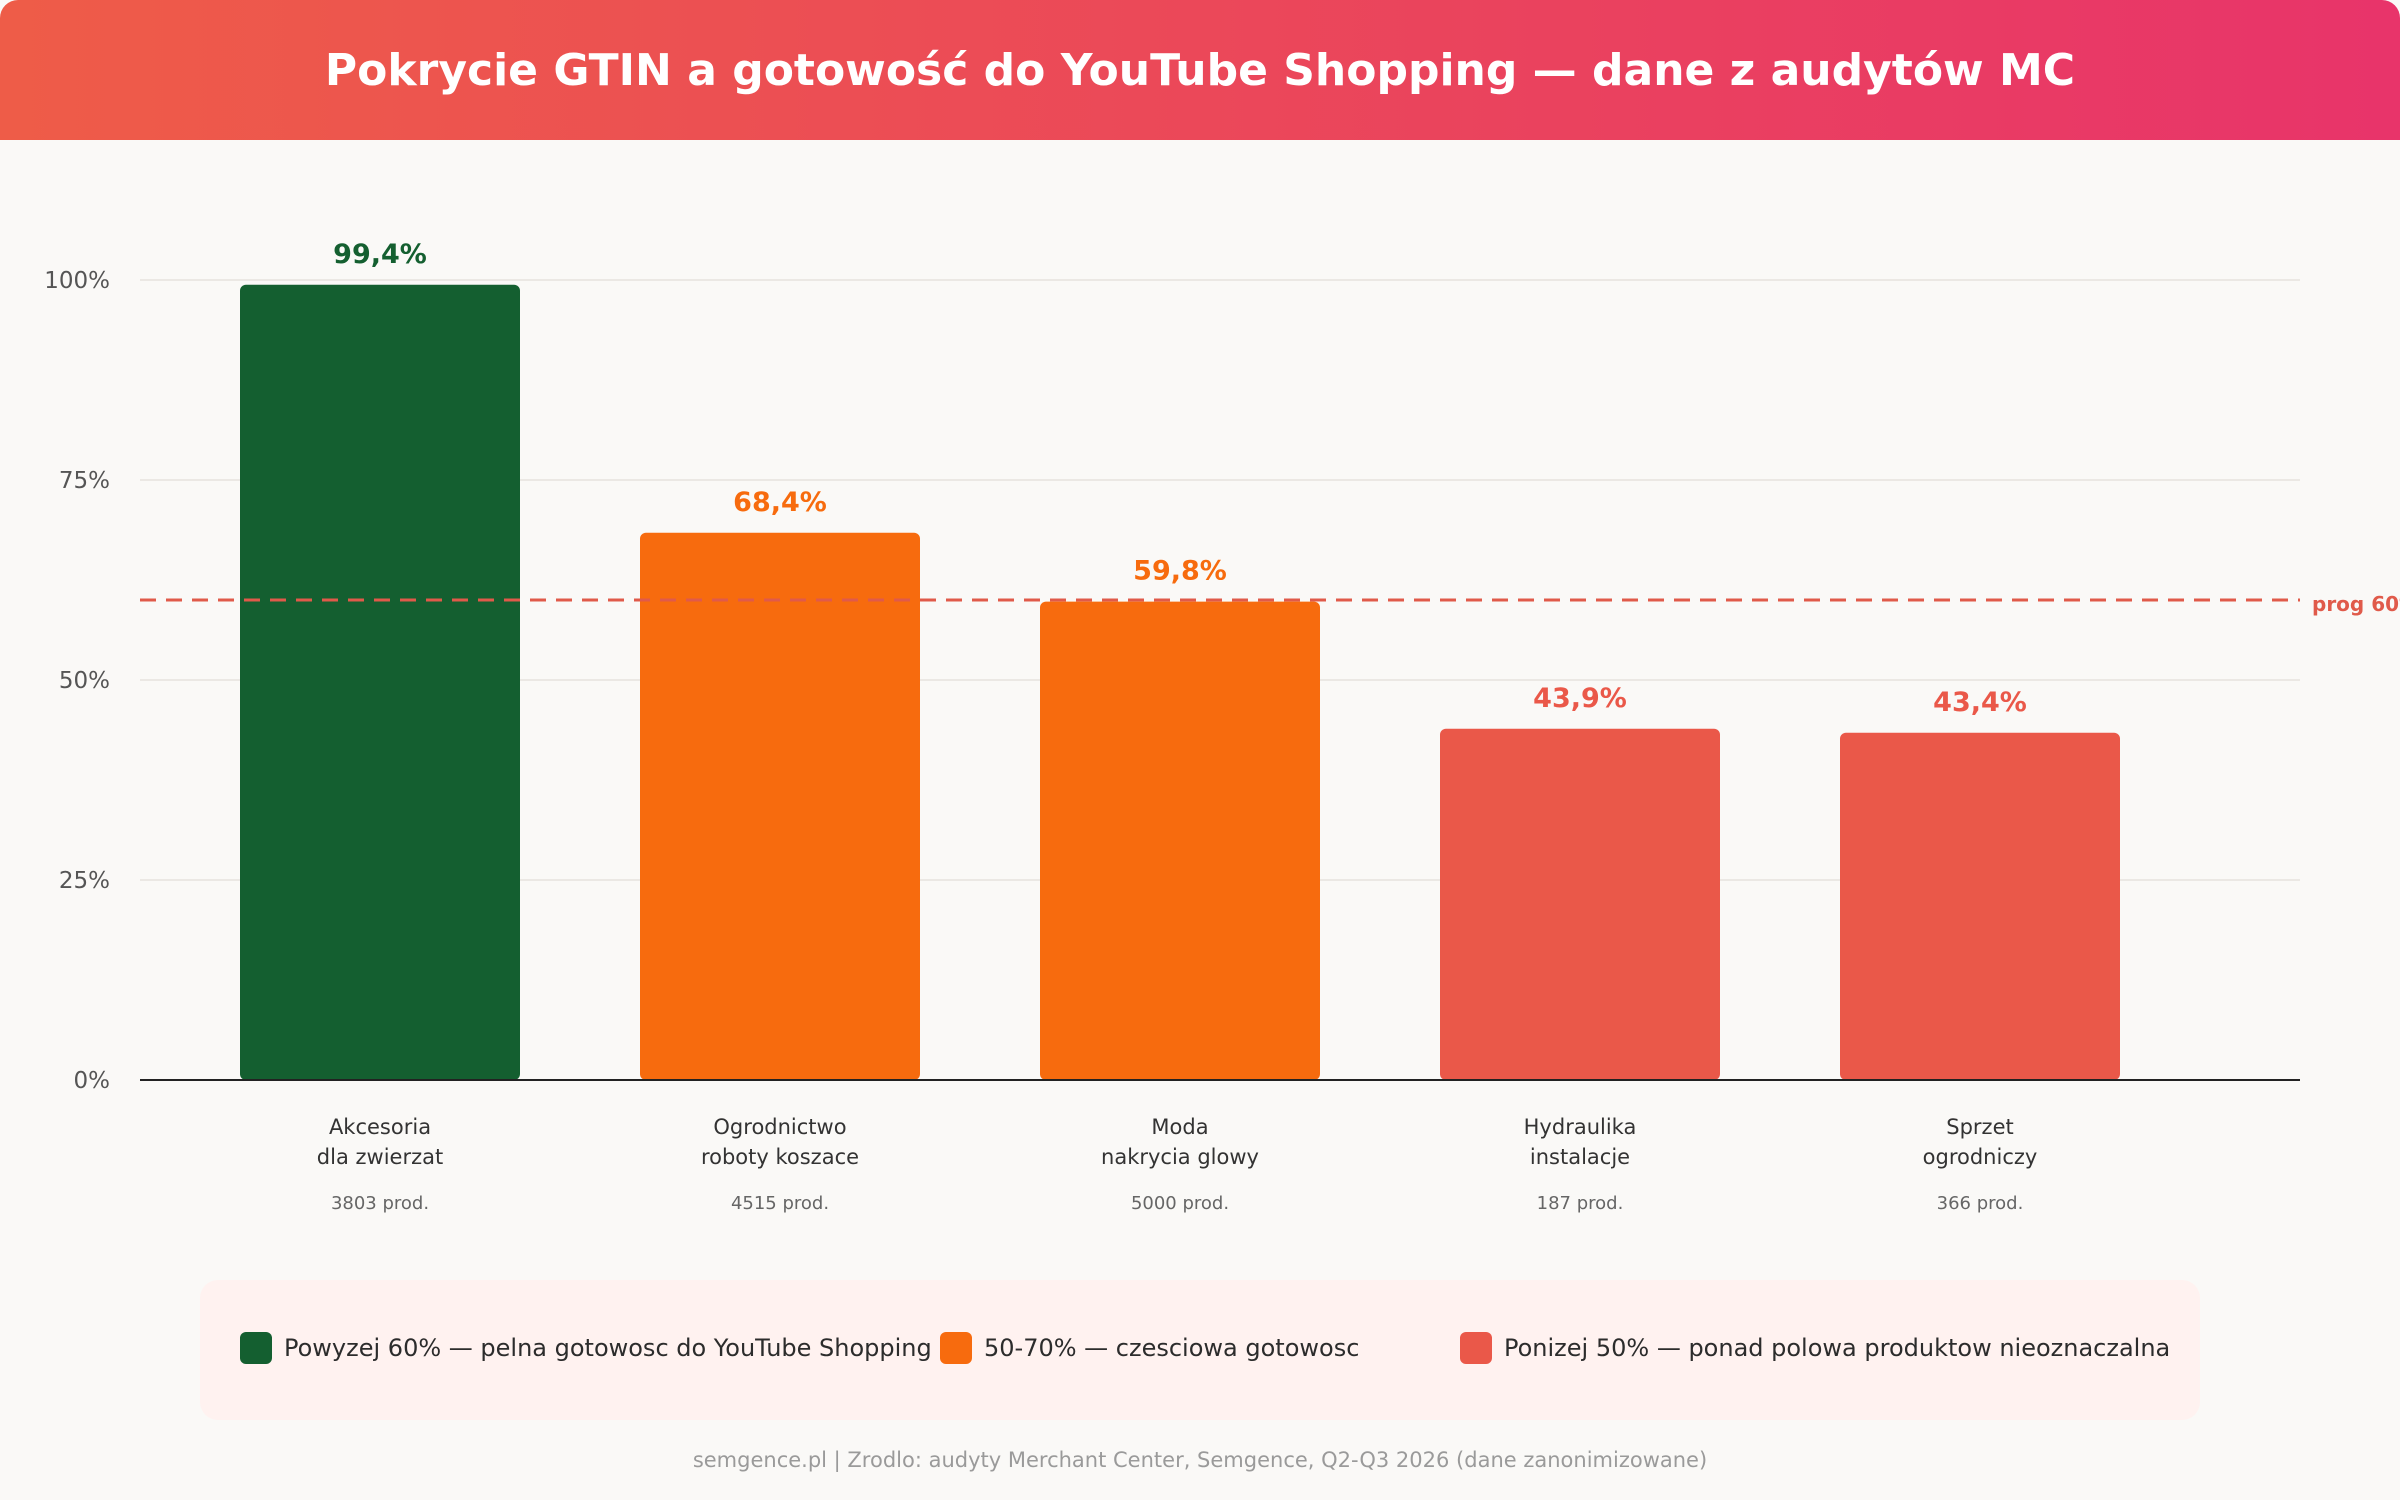  Describe the element at coordinates (77, 281) in the screenshot. I see `y-tick-label: 100%` at that location.